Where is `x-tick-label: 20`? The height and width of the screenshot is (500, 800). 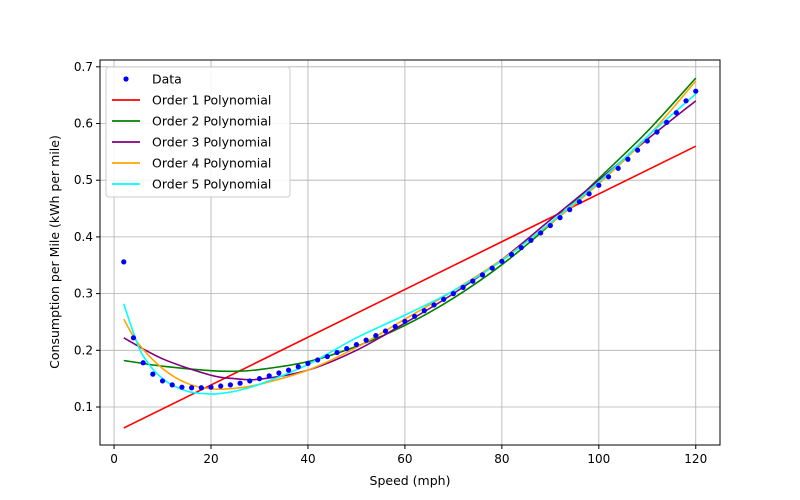
x-tick-label: 20 is located at coordinates (210, 459).